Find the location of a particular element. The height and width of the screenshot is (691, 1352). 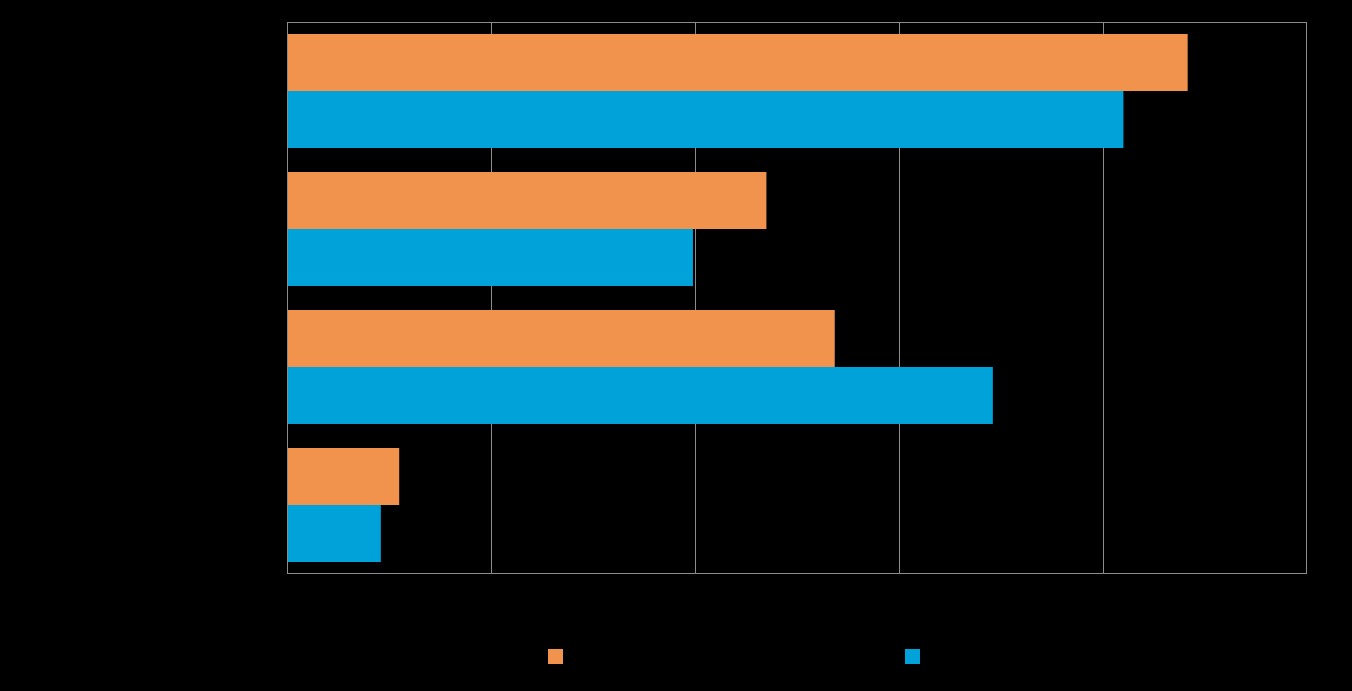

bar-cat1-series1 is located at coordinates (737, 62).